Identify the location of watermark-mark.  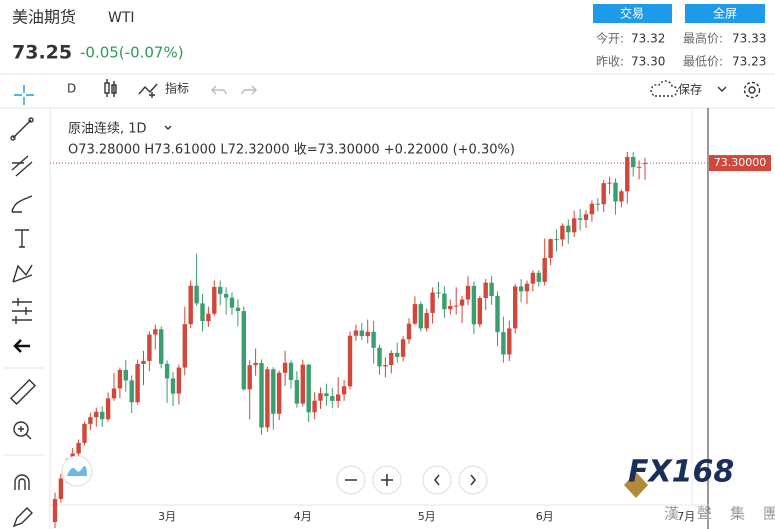
(636, 485).